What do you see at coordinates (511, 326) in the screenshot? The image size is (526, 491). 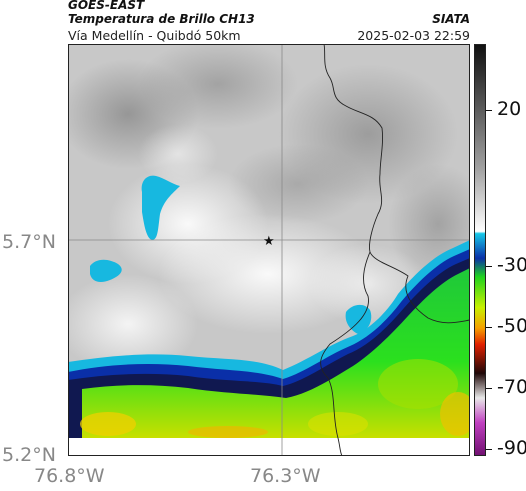 I see `colorbar-label-minus-50: -50` at bounding box center [511, 326].